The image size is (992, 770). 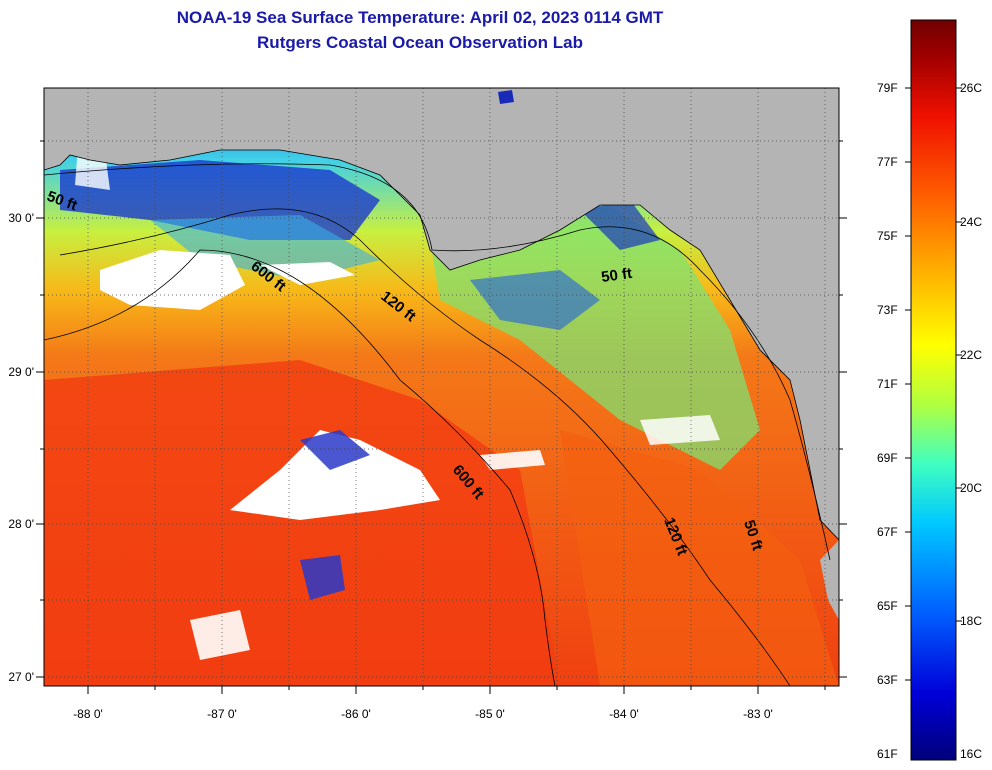 I want to click on latitude-label: 28 0', so click(x=21, y=524).